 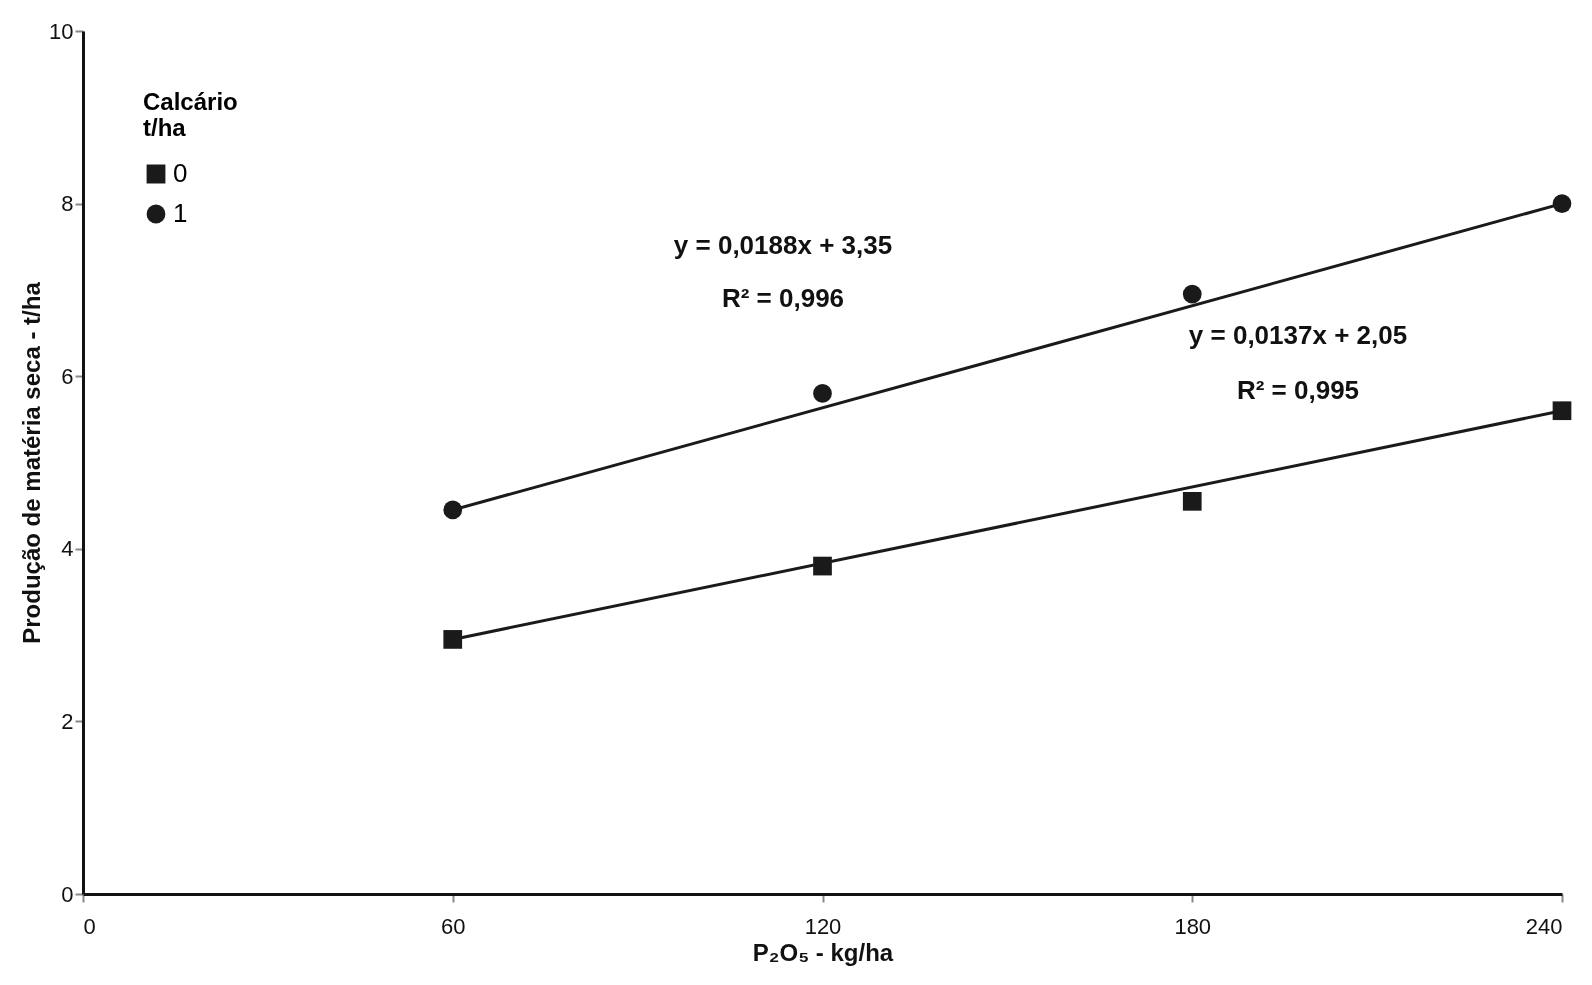 I want to click on y-tick-label: 10, so click(x=61, y=31).